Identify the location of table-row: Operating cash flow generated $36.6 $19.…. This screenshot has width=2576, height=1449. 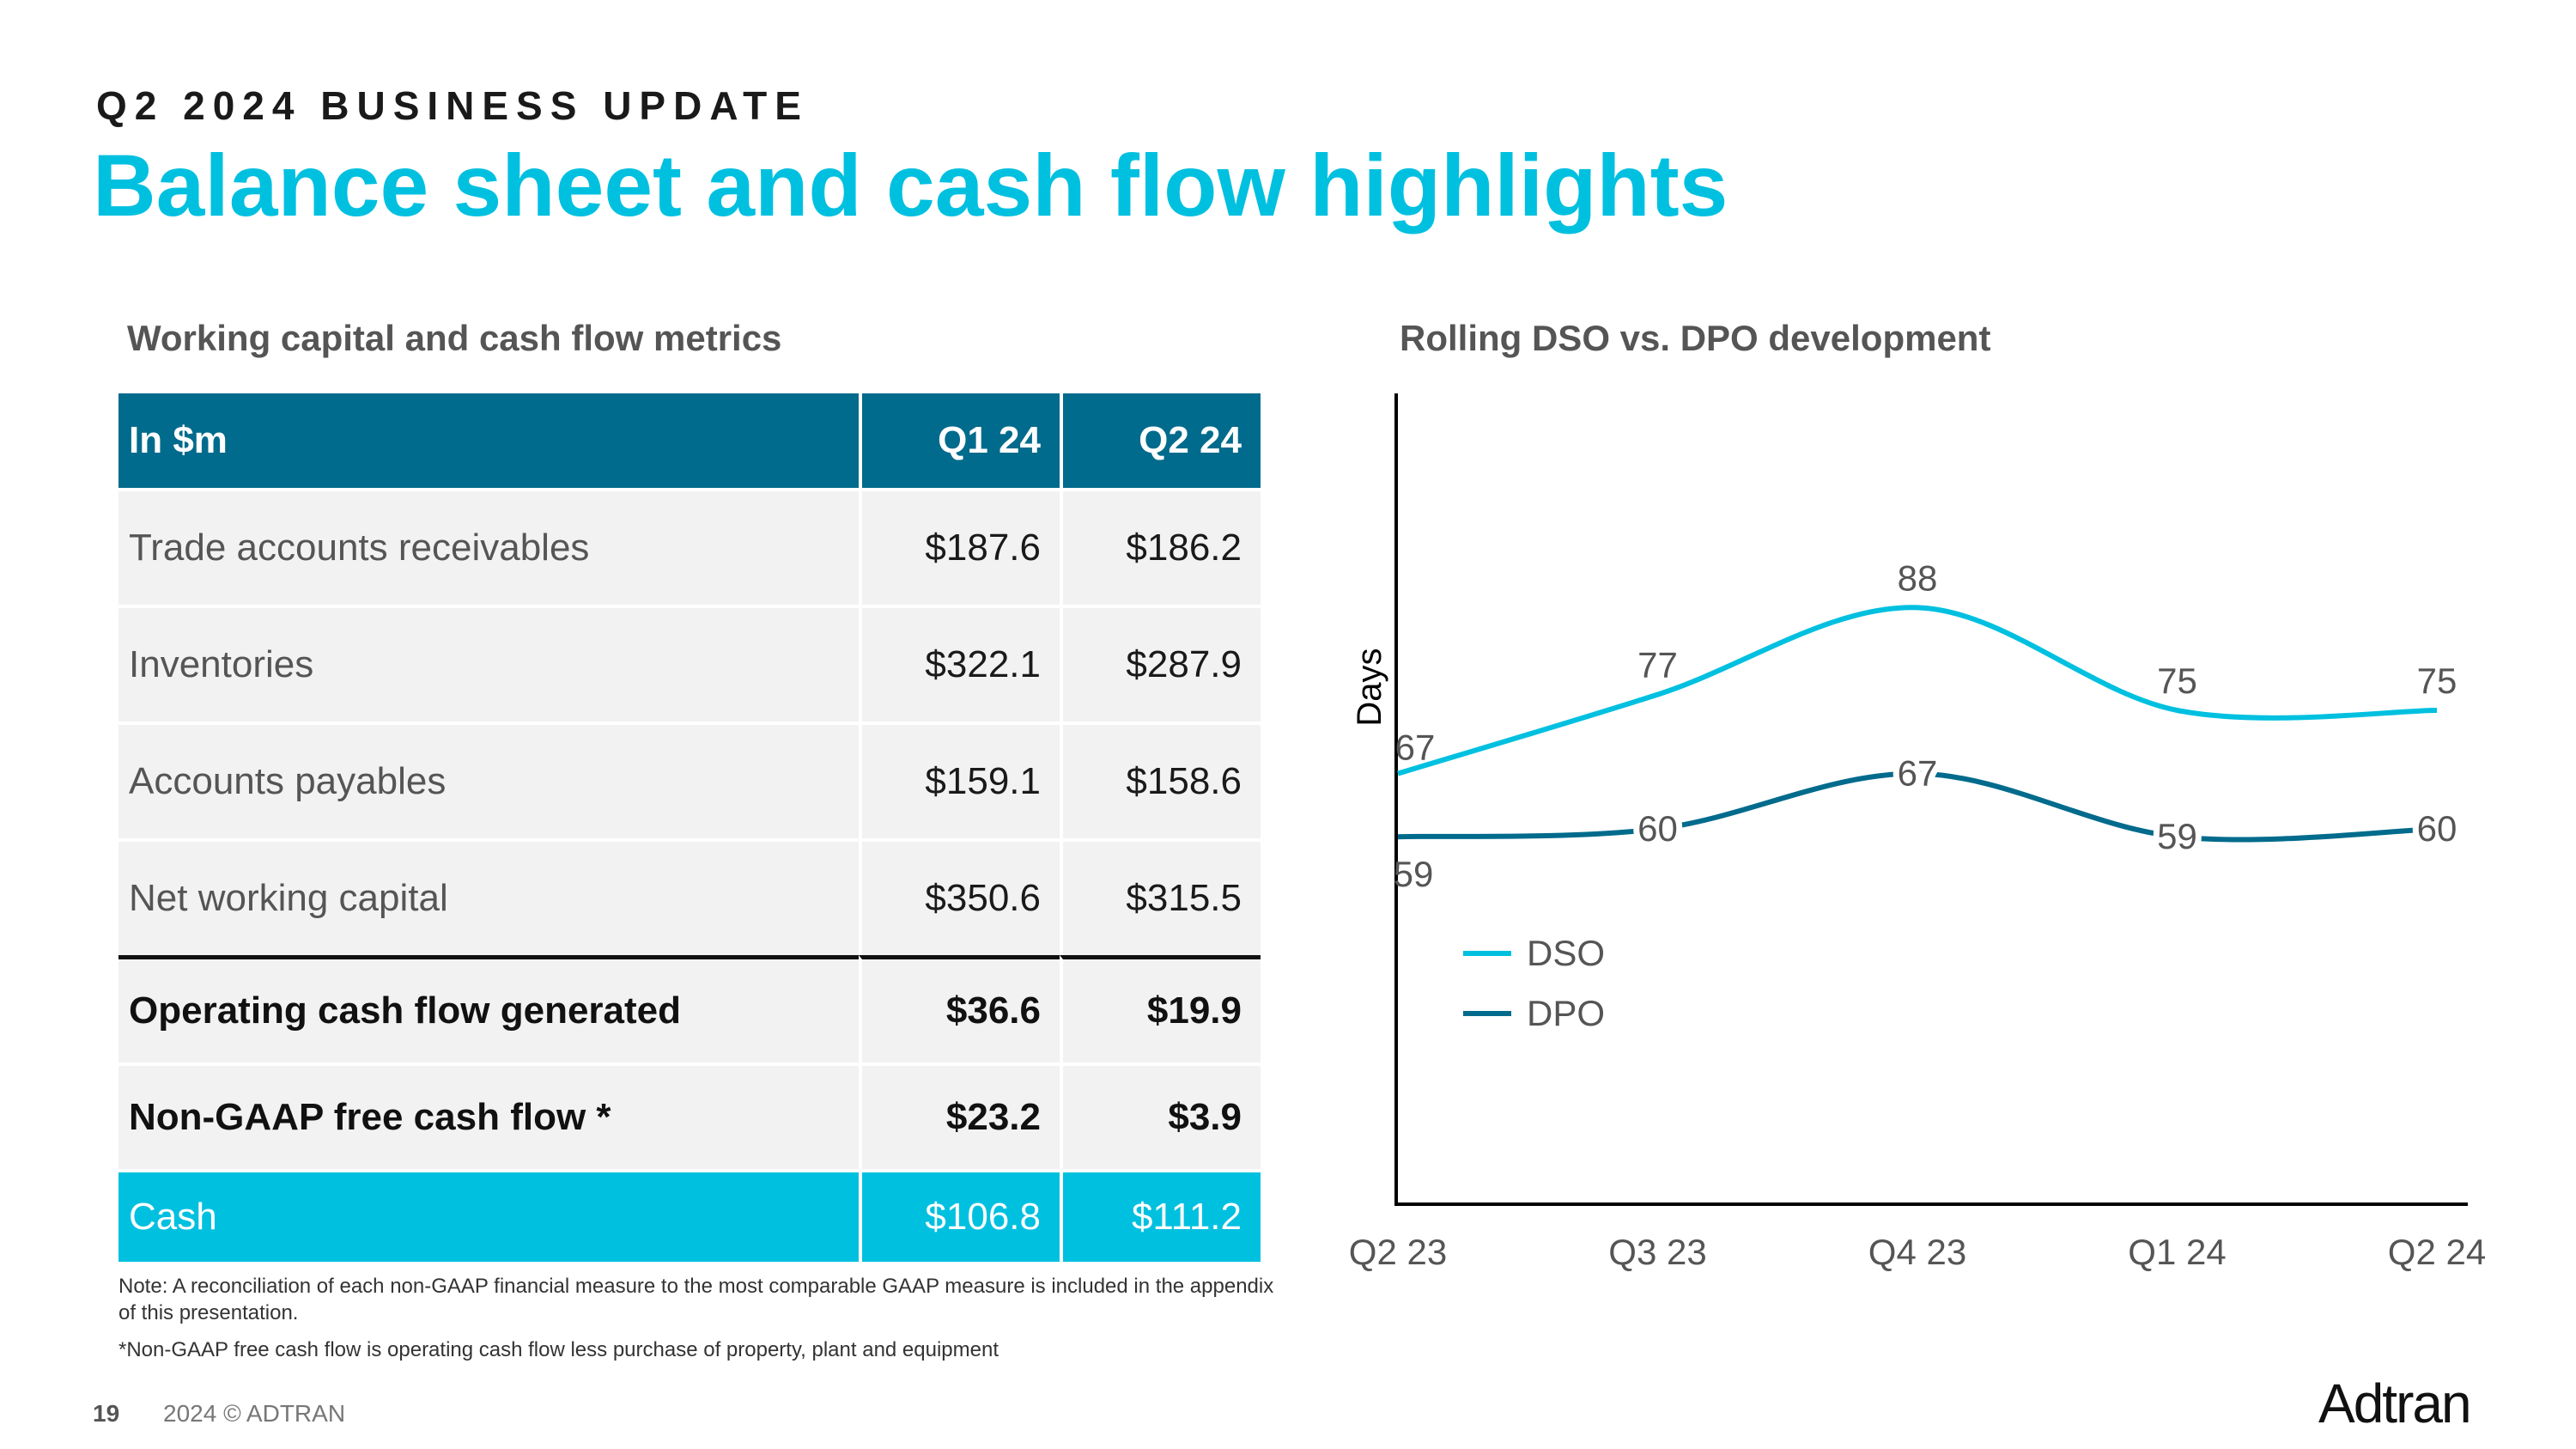
(689, 1008).